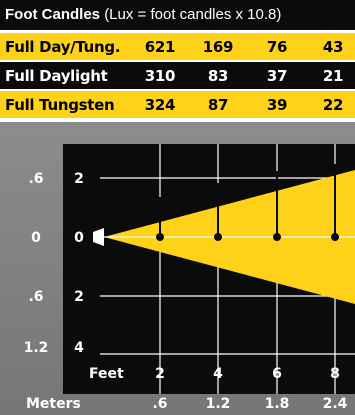 The image size is (355, 415). What do you see at coordinates (277, 404) in the screenshot?
I see `meters-tick-label: 1.8` at bounding box center [277, 404].